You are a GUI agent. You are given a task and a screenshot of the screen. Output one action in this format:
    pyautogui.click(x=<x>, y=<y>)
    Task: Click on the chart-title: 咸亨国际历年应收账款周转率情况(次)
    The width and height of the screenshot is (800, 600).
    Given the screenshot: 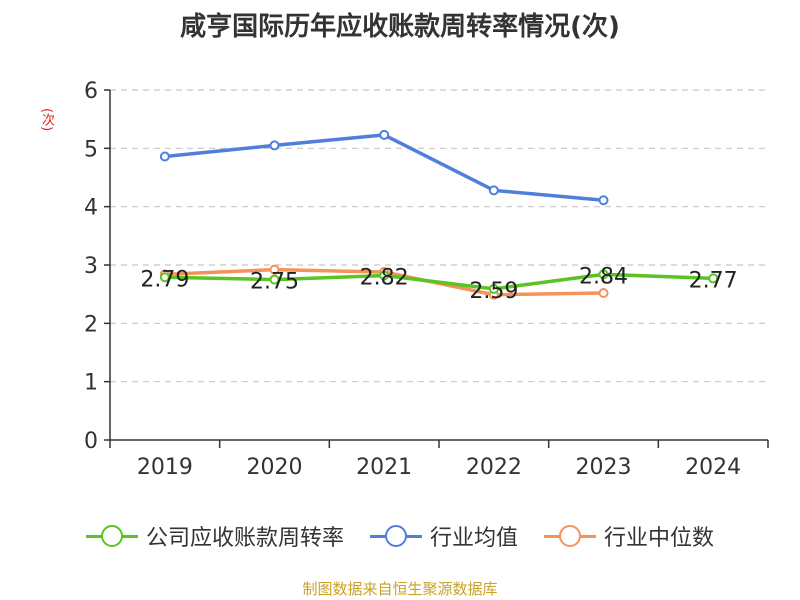 What is the action you would take?
    pyautogui.click(x=400, y=27)
    